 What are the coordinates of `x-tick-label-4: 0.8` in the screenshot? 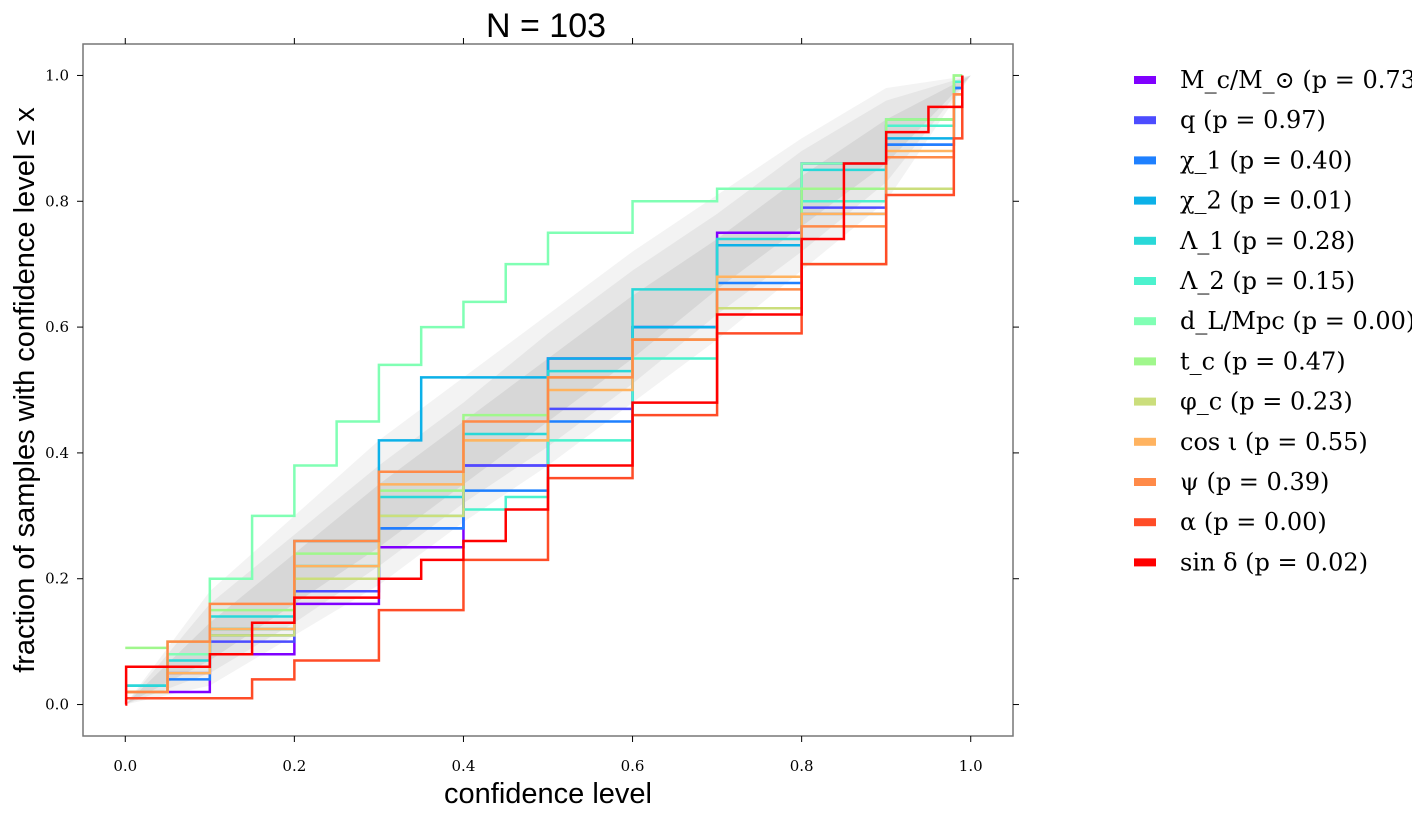 It's located at (802, 766).